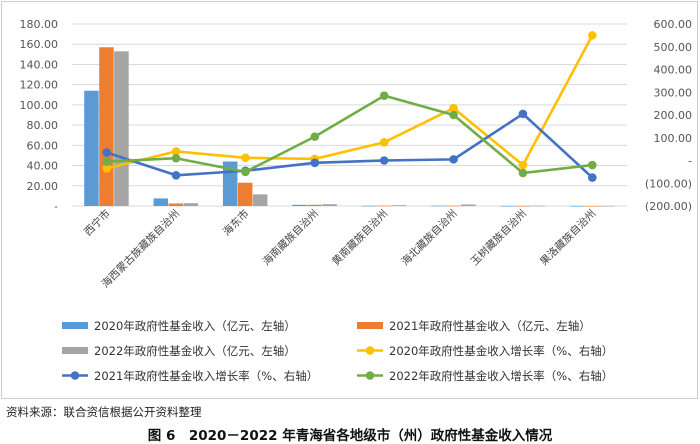  Describe the element at coordinates (140, 248) in the screenshot. I see `category-label: 海西蒙古族藏族自治州` at that location.